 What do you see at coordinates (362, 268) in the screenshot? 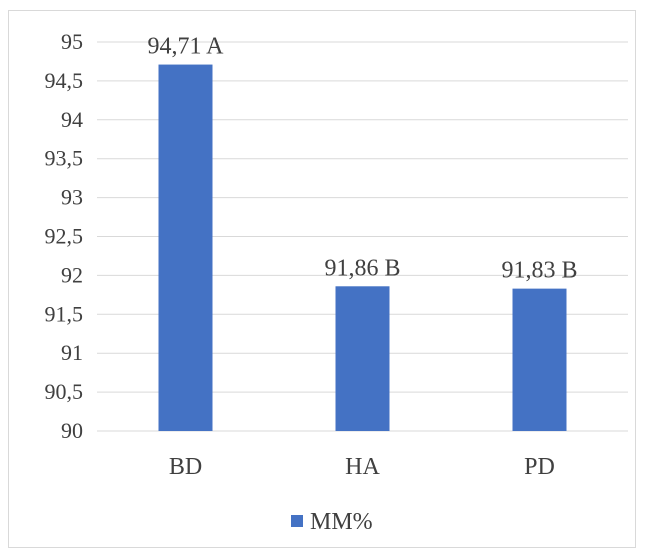
I see `data-label-ha: 91,86 B` at bounding box center [362, 268].